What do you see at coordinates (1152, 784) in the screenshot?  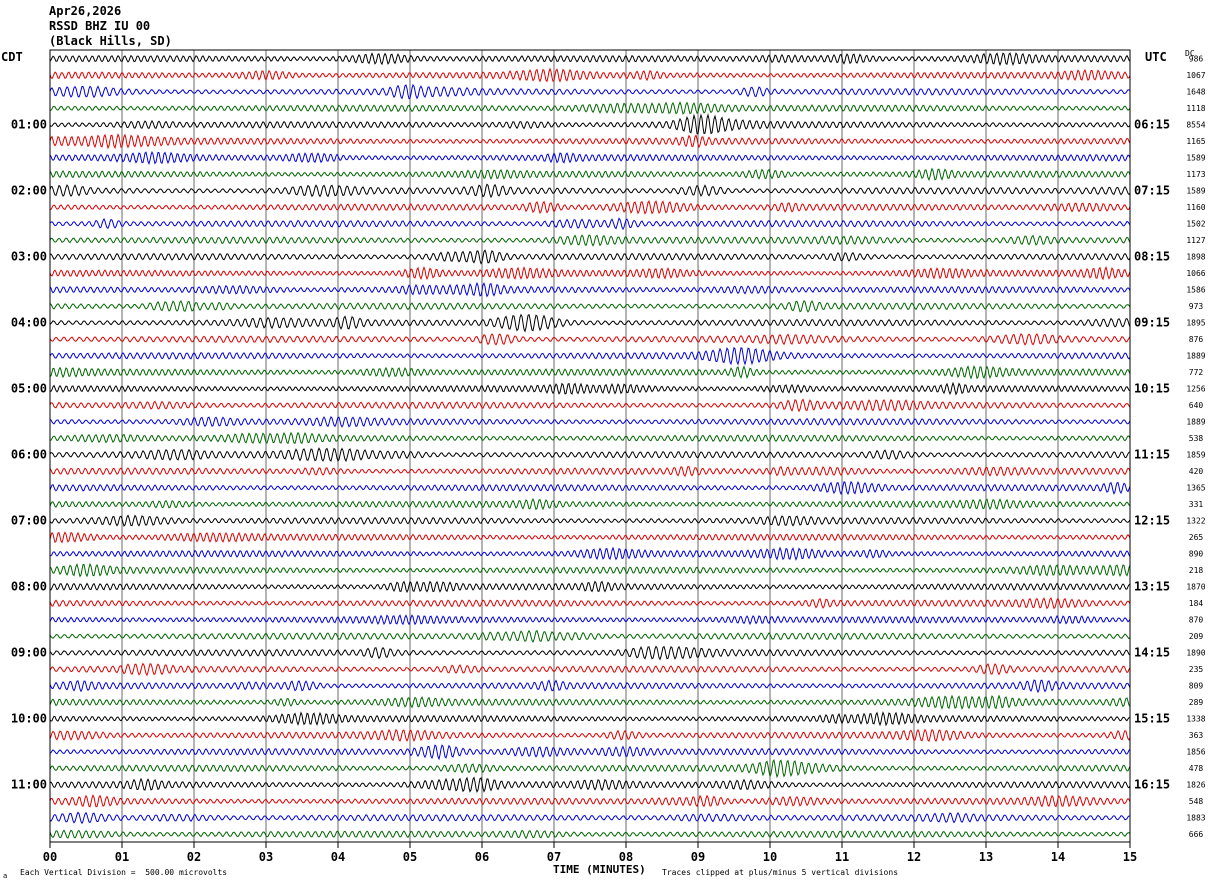 I see `utc-hour-label: 16:15` at bounding box center [1152, 784].